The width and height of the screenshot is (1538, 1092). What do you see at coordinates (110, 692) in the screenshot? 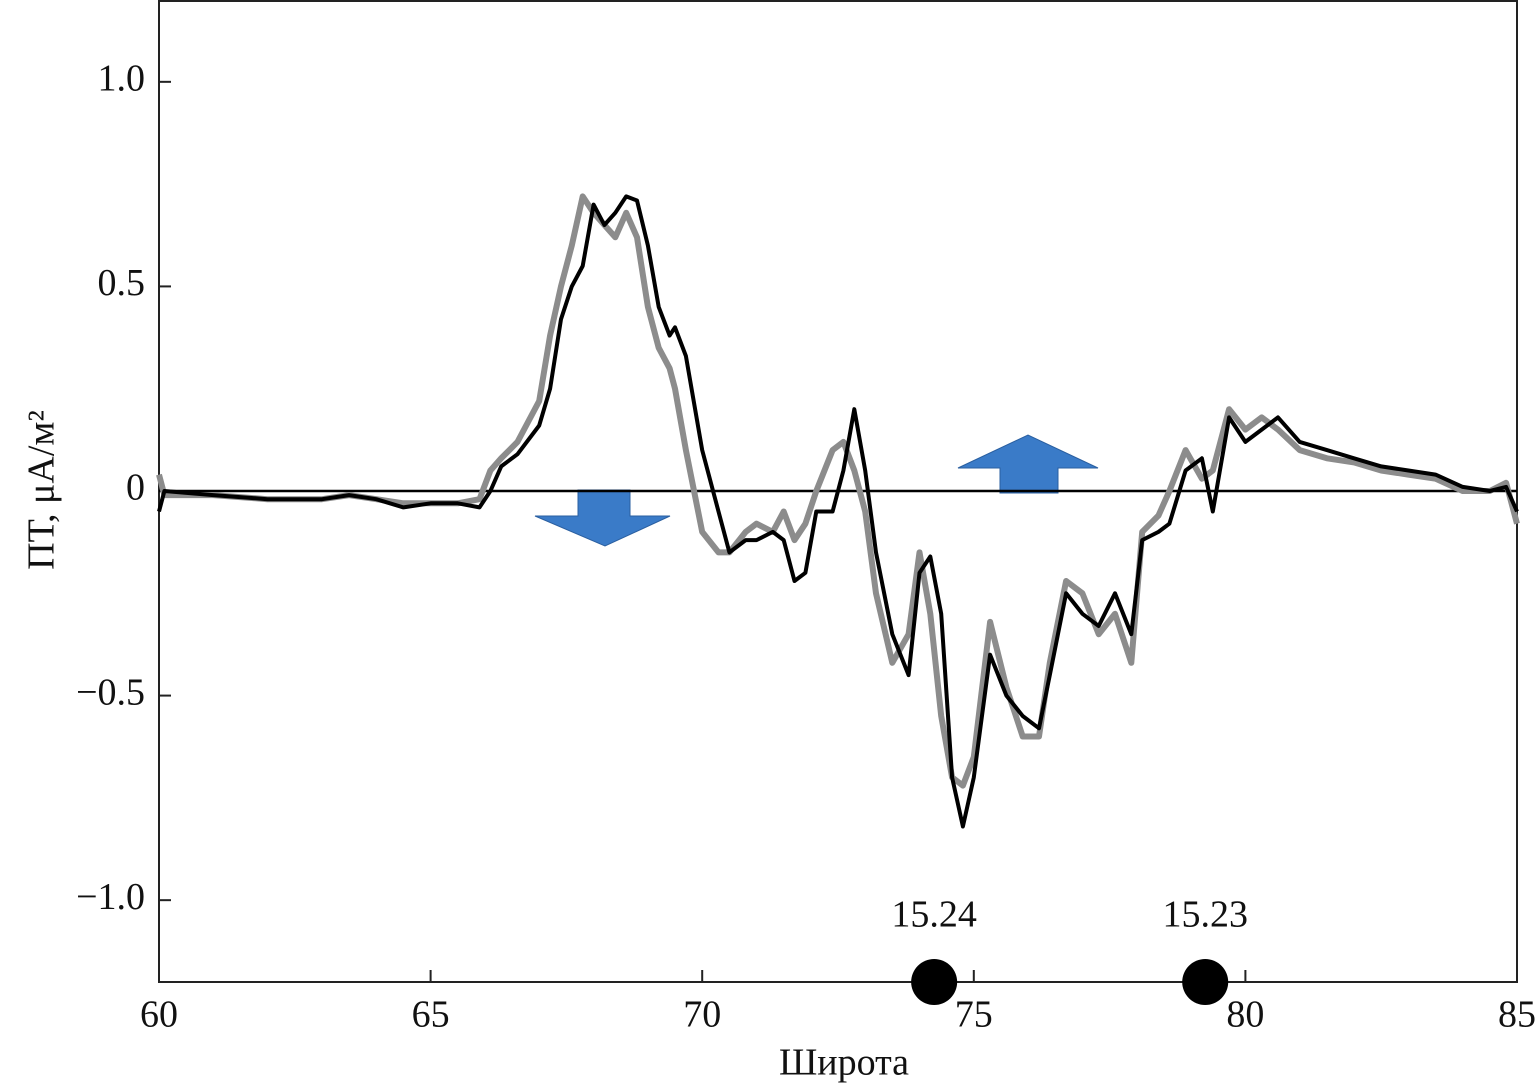
I see `y-tick-label: −0.5` at bounding box center [110, 692].